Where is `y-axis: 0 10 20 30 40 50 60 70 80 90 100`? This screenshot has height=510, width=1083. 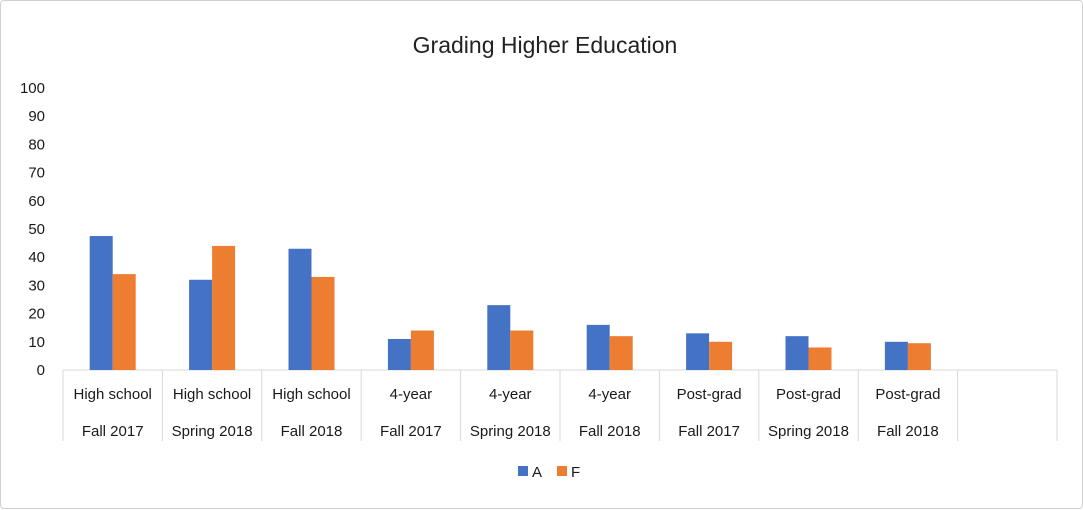 y-axis: 0 10 20 30 40 50 60 70 80 90 100 is located at coordinates (32, 229).